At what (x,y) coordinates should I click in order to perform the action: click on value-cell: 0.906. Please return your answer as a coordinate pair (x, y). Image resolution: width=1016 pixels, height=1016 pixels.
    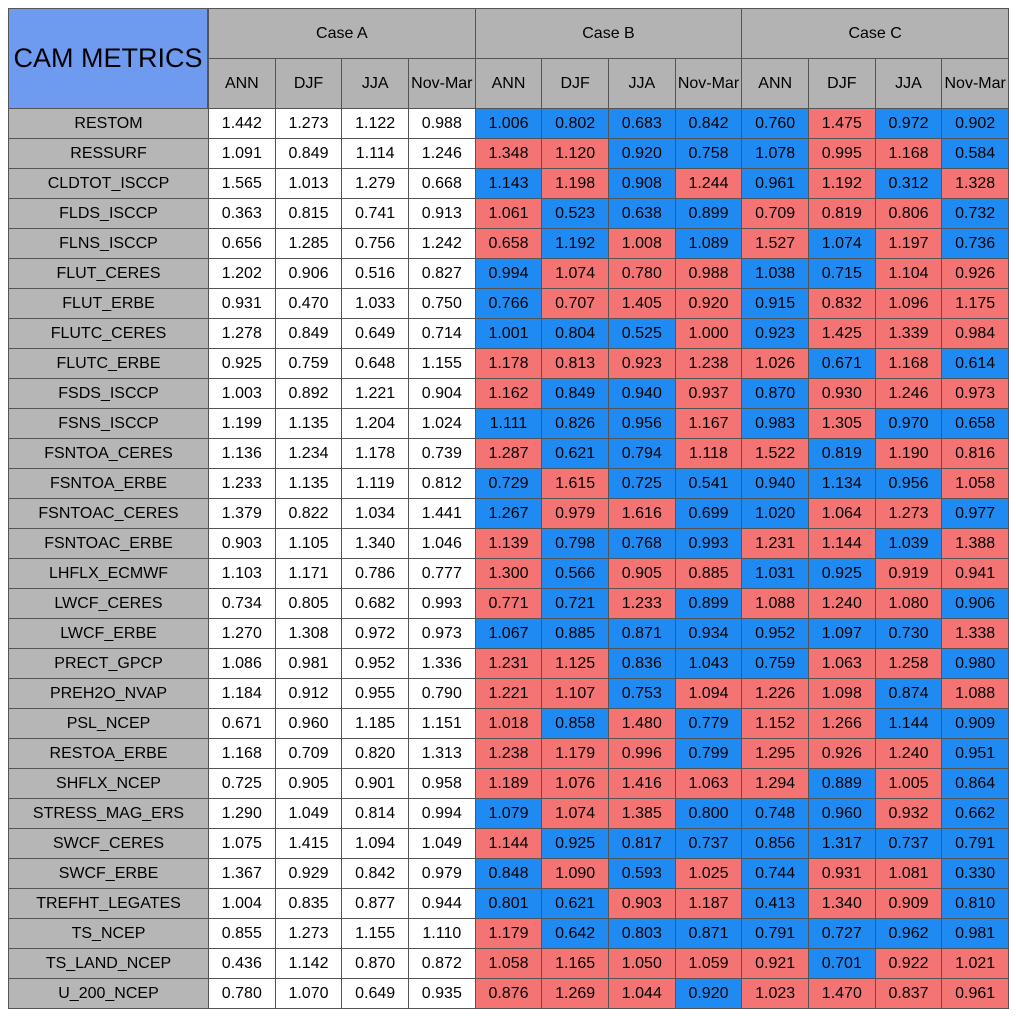
    Looking at the image, I should click on (308, 273).